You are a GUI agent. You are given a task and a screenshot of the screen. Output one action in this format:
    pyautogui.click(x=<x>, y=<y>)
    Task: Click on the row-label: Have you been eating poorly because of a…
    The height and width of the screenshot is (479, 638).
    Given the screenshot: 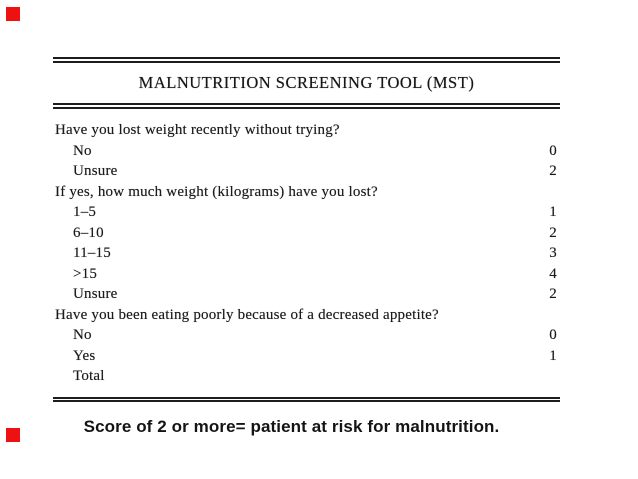 What is the action you would take?
    pyautogui.click(x=247, y=314)
    